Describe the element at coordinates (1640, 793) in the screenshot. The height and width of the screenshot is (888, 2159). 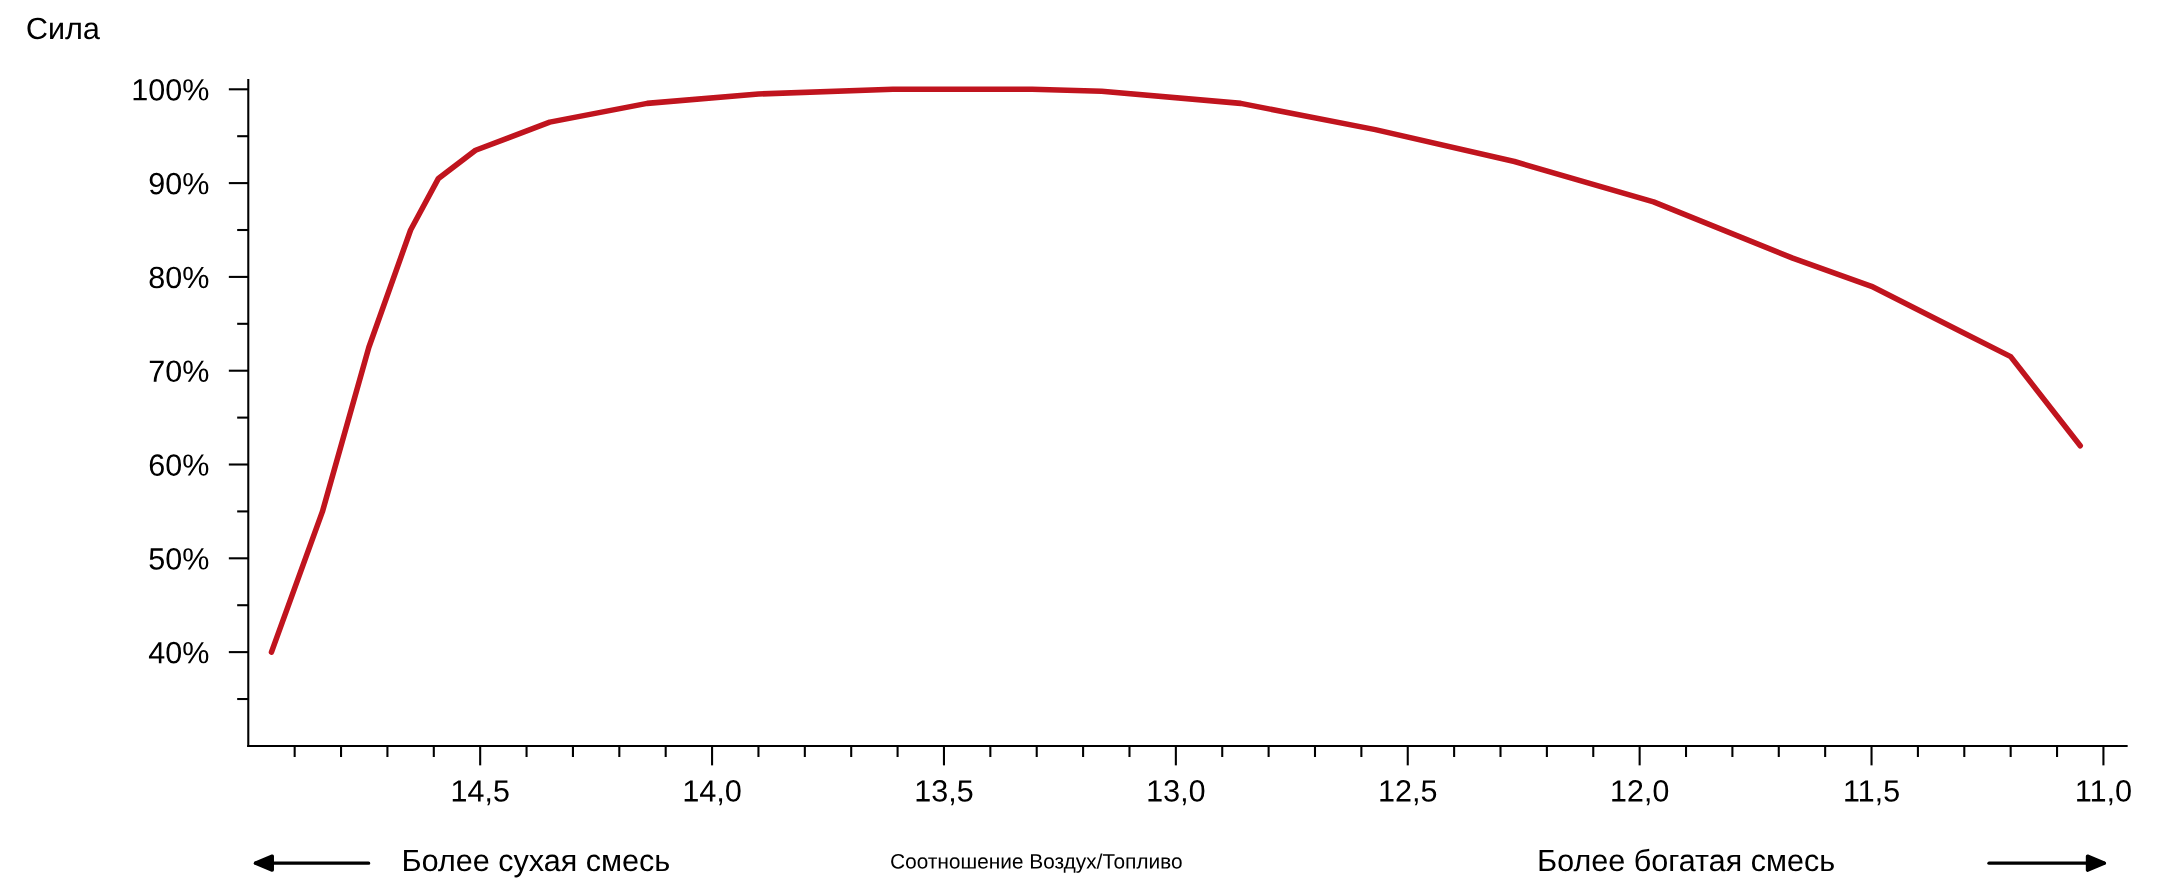
I see `x-tick-label: 12,0` at that location.